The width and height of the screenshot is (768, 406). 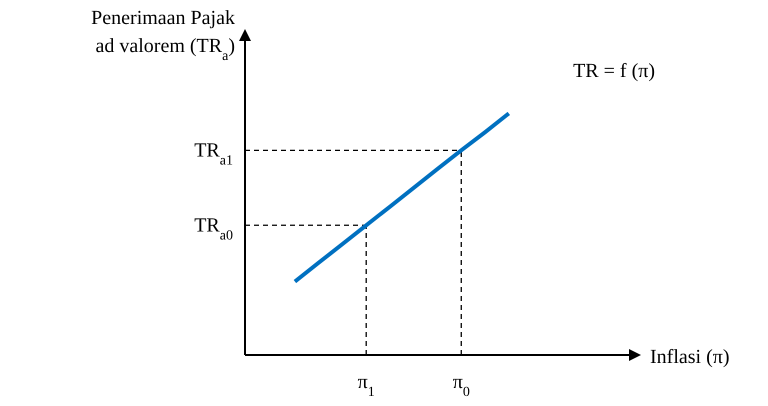 What do you see at coordinates (366, 385) in the screenshot?
I see `x-tick-label: π$_{1}$` at bounding box center [366, 385].